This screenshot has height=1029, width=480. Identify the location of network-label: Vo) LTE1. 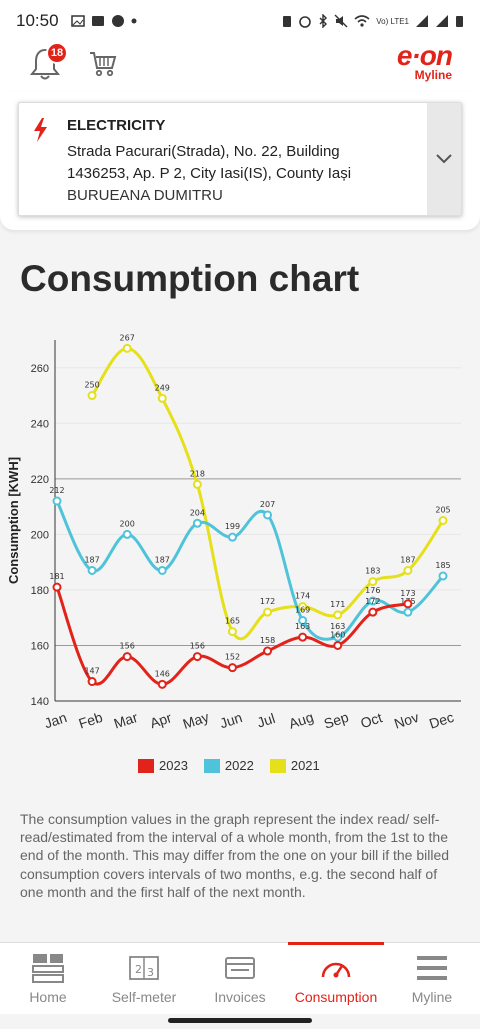
(392, 21).